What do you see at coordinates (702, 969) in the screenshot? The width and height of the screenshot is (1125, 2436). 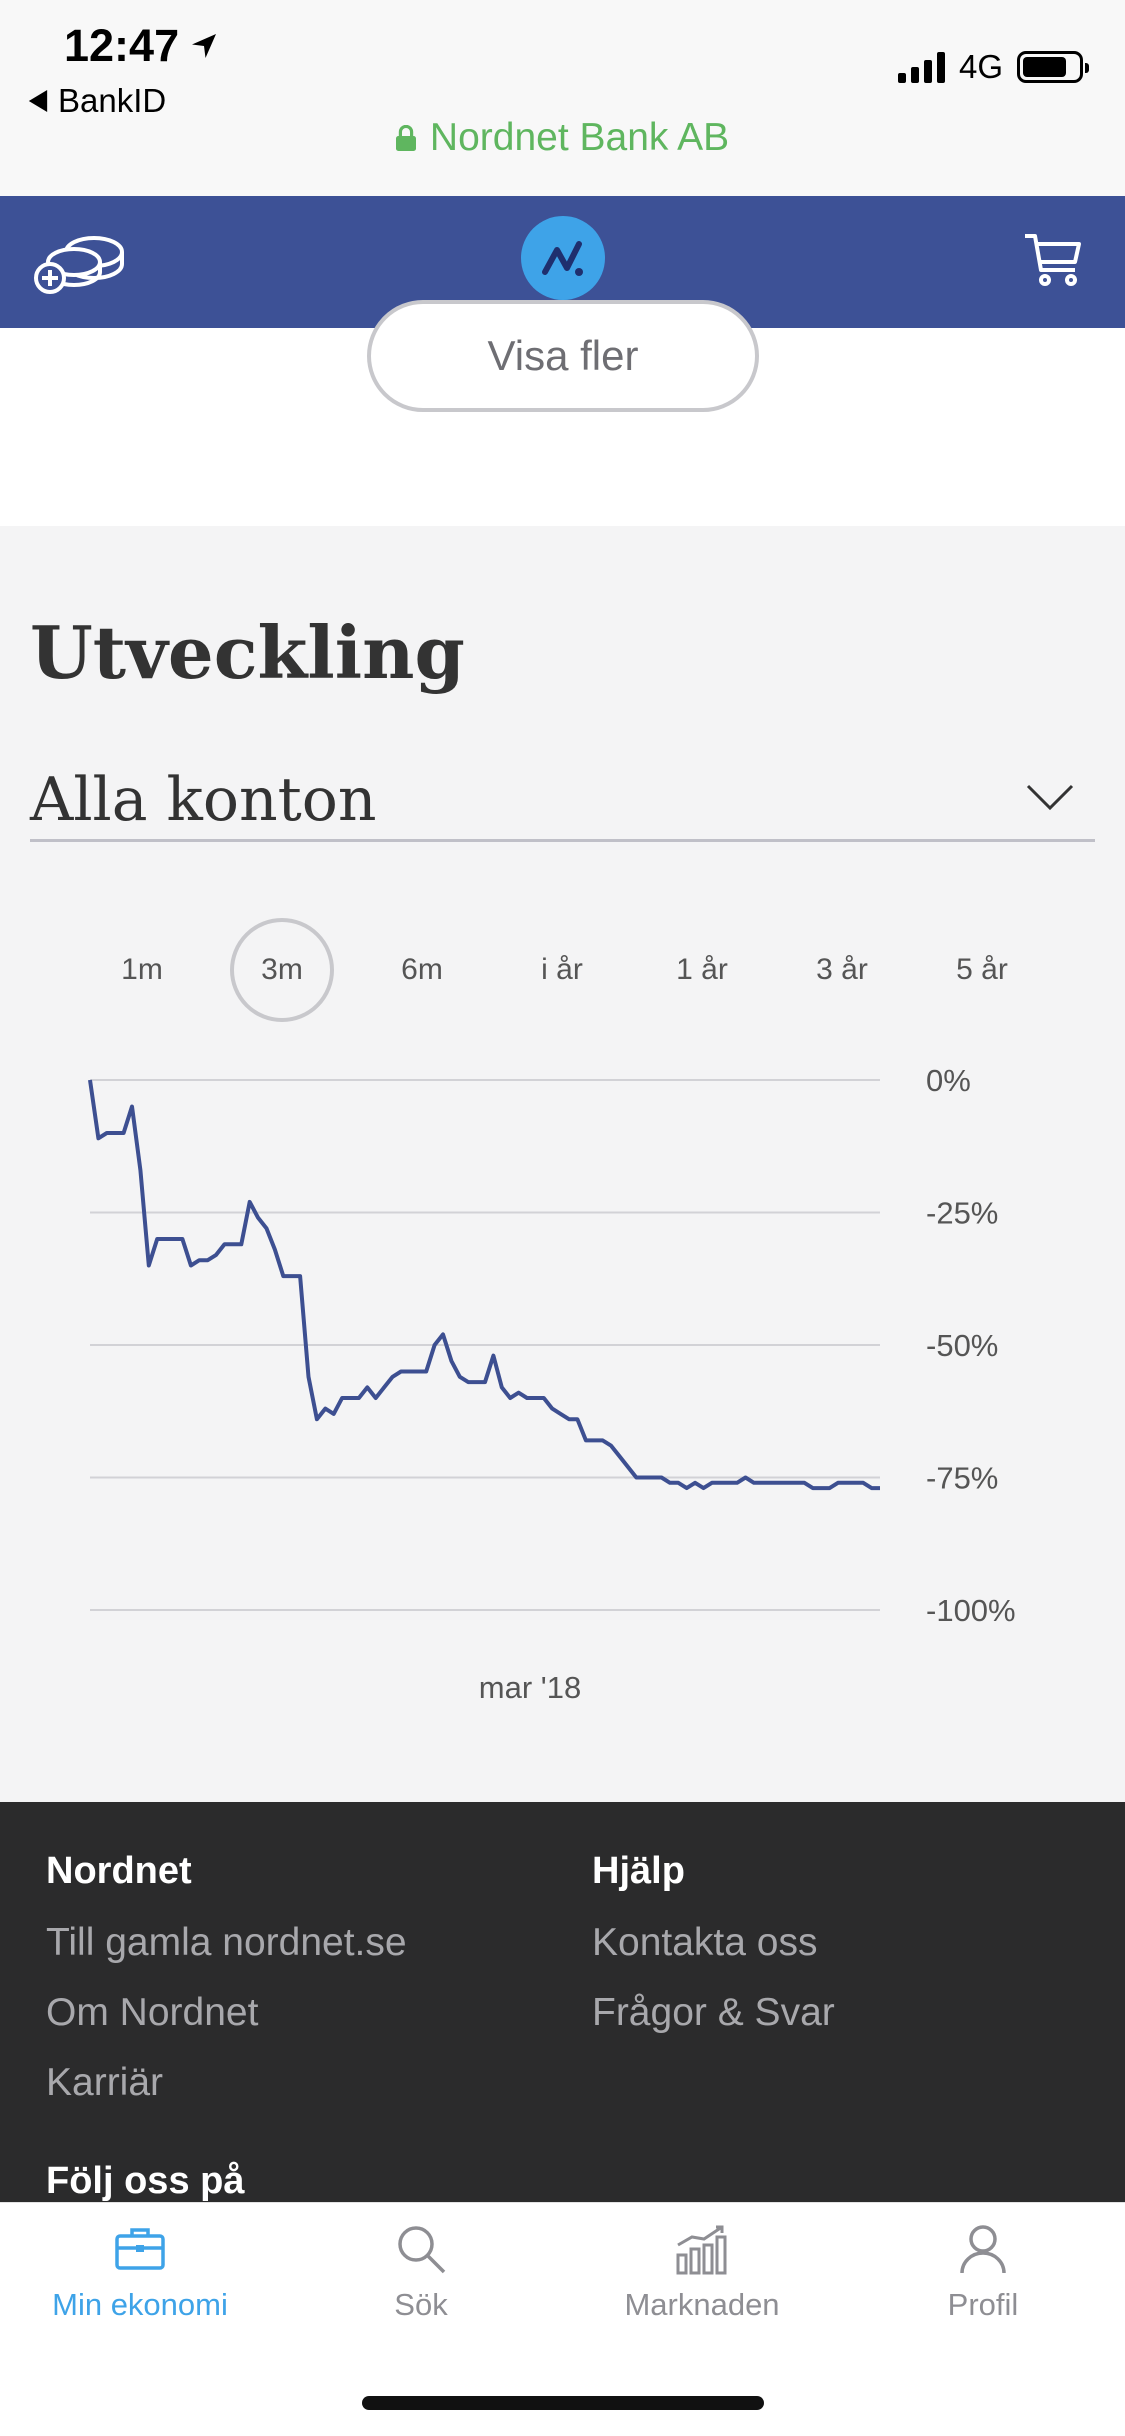 I see `period-option: 1 år` at bounding box center [702, 969].